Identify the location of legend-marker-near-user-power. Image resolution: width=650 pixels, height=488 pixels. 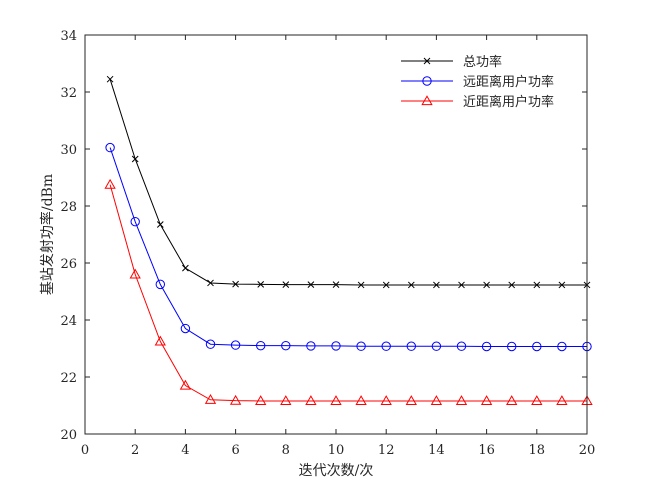
(427, 100).